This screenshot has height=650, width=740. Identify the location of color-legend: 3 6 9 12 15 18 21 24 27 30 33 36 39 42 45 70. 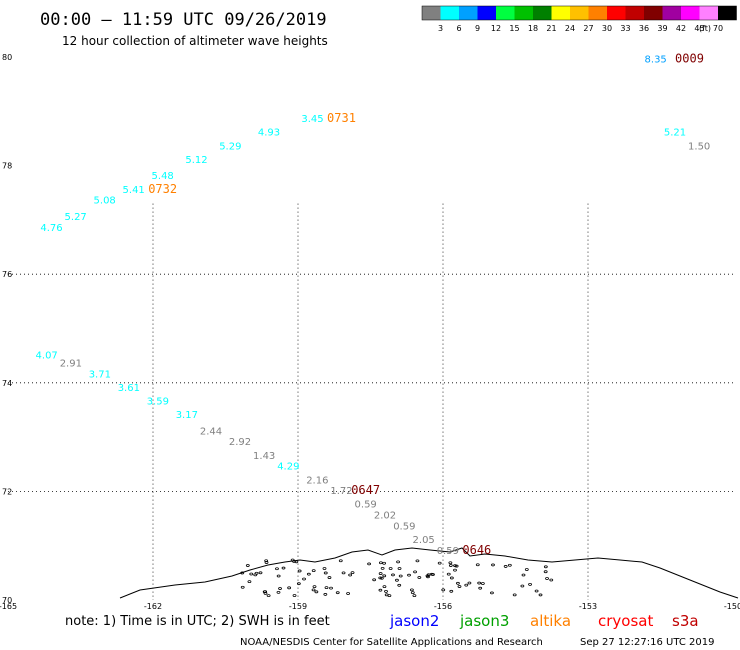
(579, 19).